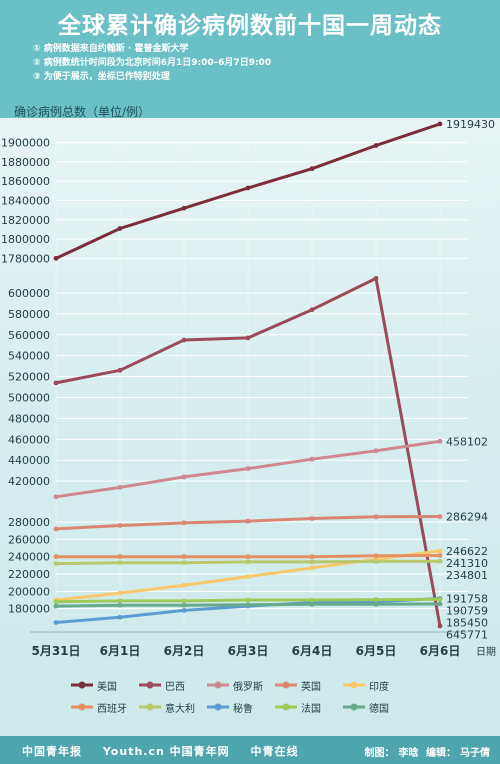 The width and height of the screenshot is (500, 764). I want to click on legend-label: 德国, so click(379, 709).